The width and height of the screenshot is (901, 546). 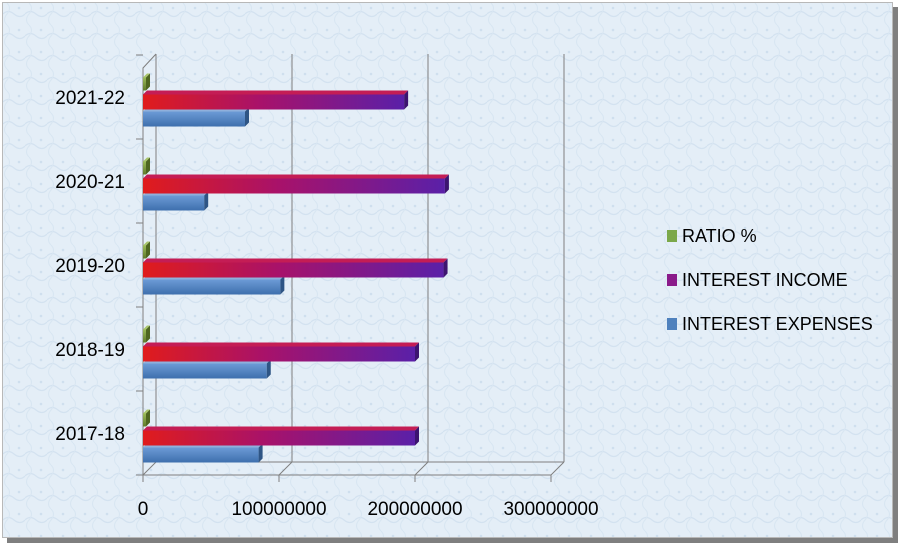 I want to click on legend: RATIO % INTEREST INCOME INTEREST EXPENSES, so click(x=770, y=280).